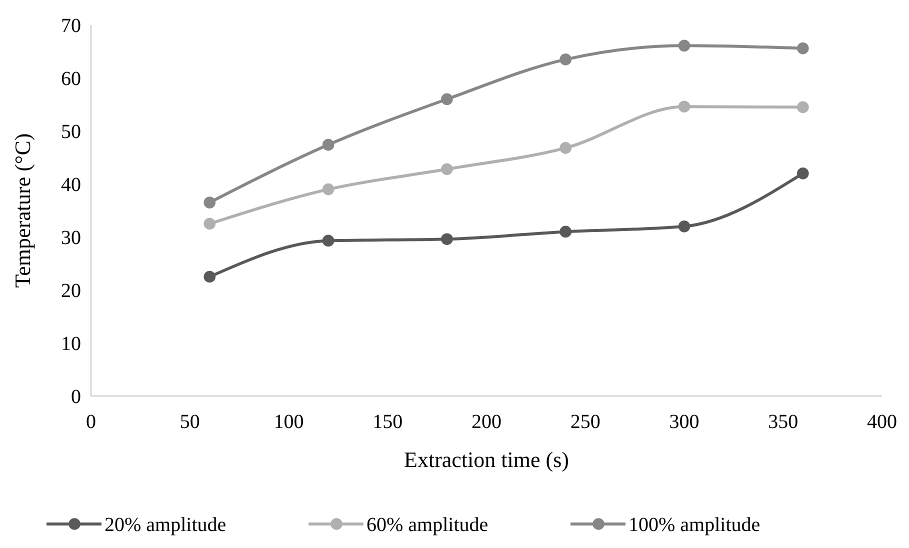  I want to click on x-tick-label: 400, so click(882, 422).